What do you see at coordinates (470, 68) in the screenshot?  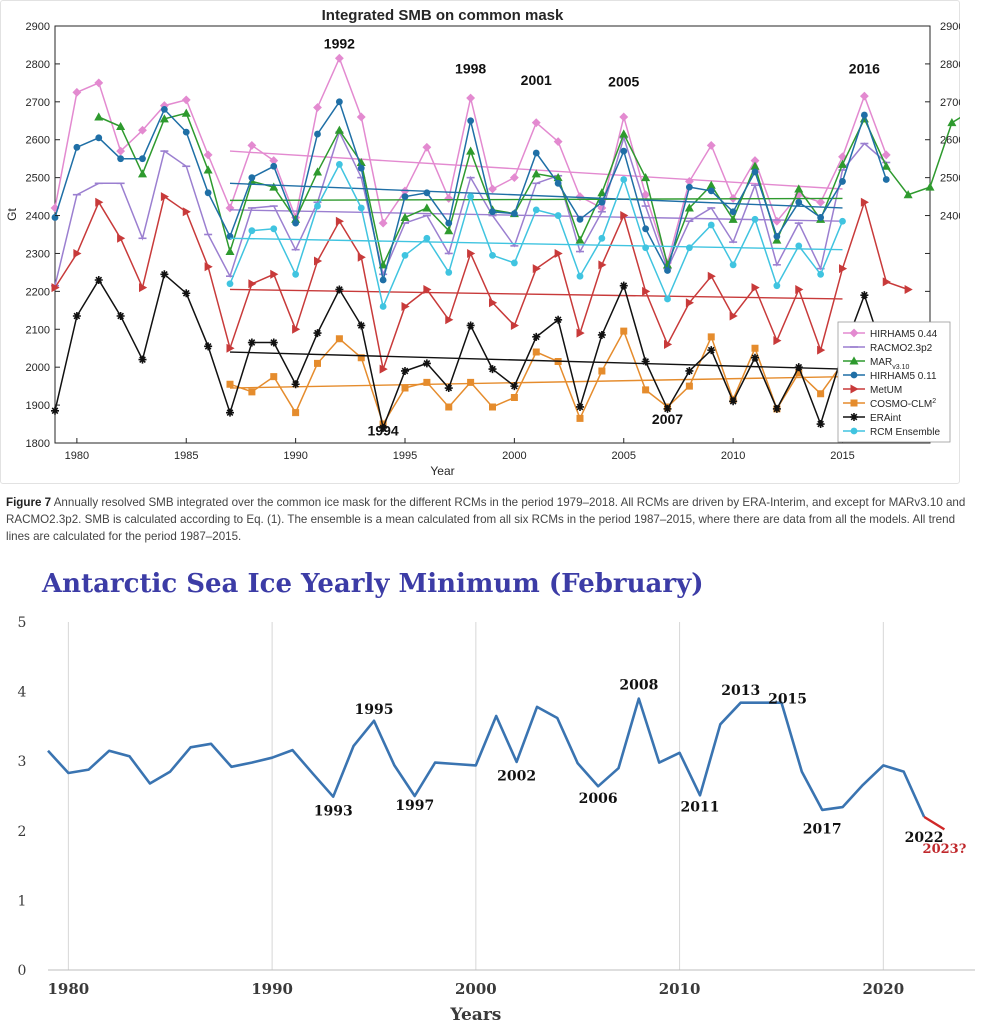 I see `annotation-1998: 1998` at bounding box center [470, 68].